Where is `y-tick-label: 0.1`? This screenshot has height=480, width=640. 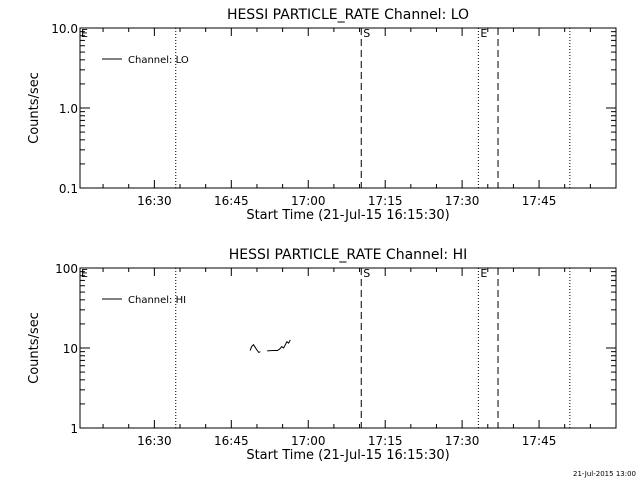
y-tick-label: 0.1 is located at coordinates (68, 189).